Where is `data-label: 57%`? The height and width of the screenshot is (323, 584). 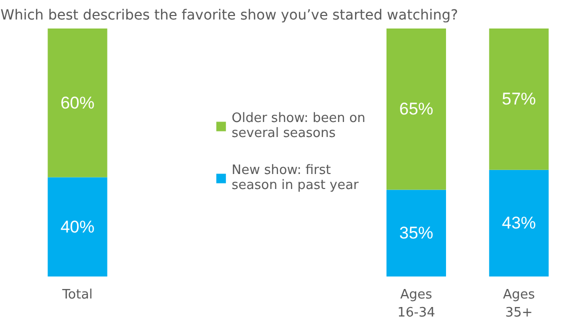
data-label: 57% is located at coordinates (519, 99).